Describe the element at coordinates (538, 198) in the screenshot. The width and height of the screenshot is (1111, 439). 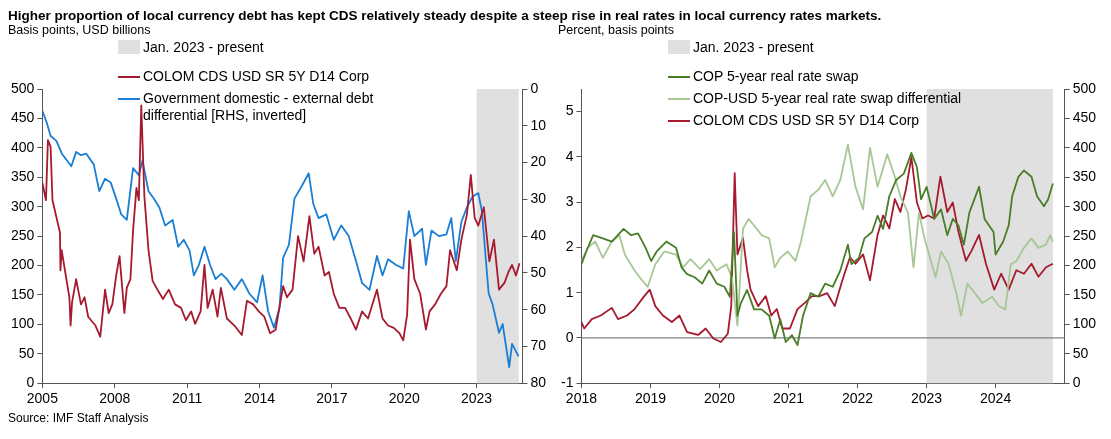
I see `y2-tick-label: 30` at that location.